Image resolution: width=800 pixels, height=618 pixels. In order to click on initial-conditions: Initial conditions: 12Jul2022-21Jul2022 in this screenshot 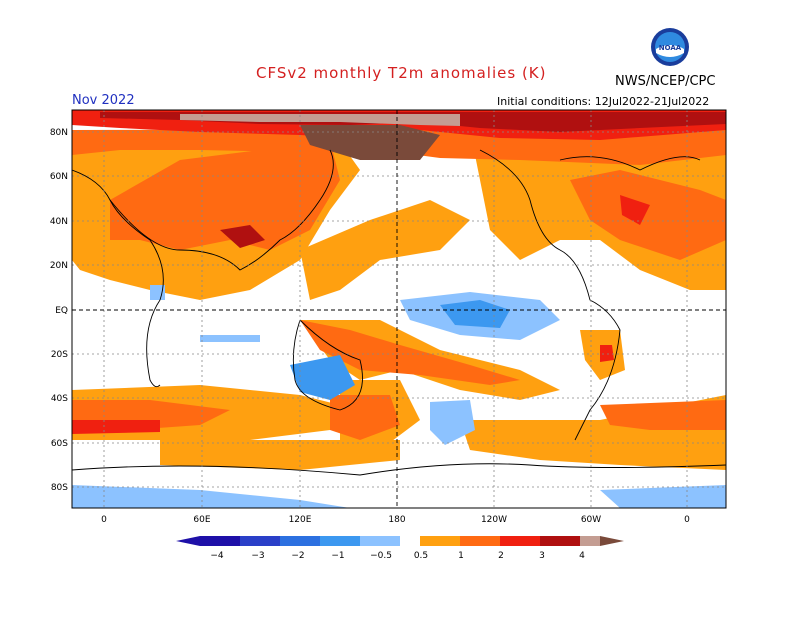, I will do `click(603, 101)`.